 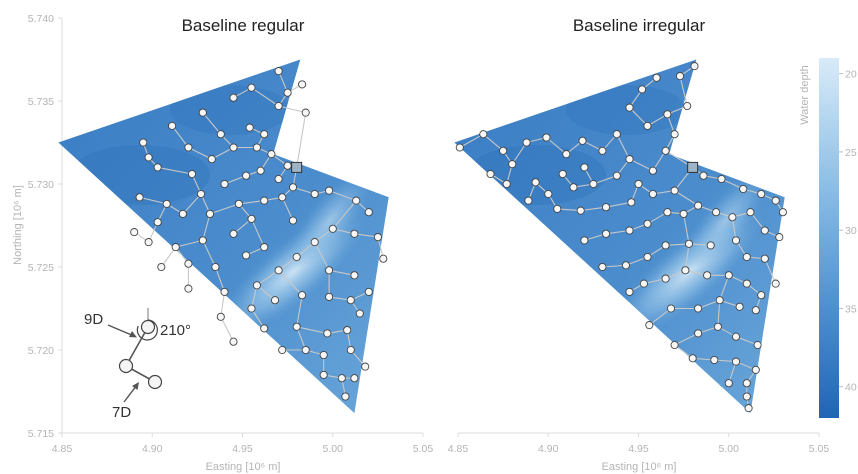 I want to click on x-tick-label: 5.05, so click(x=423, y=449).